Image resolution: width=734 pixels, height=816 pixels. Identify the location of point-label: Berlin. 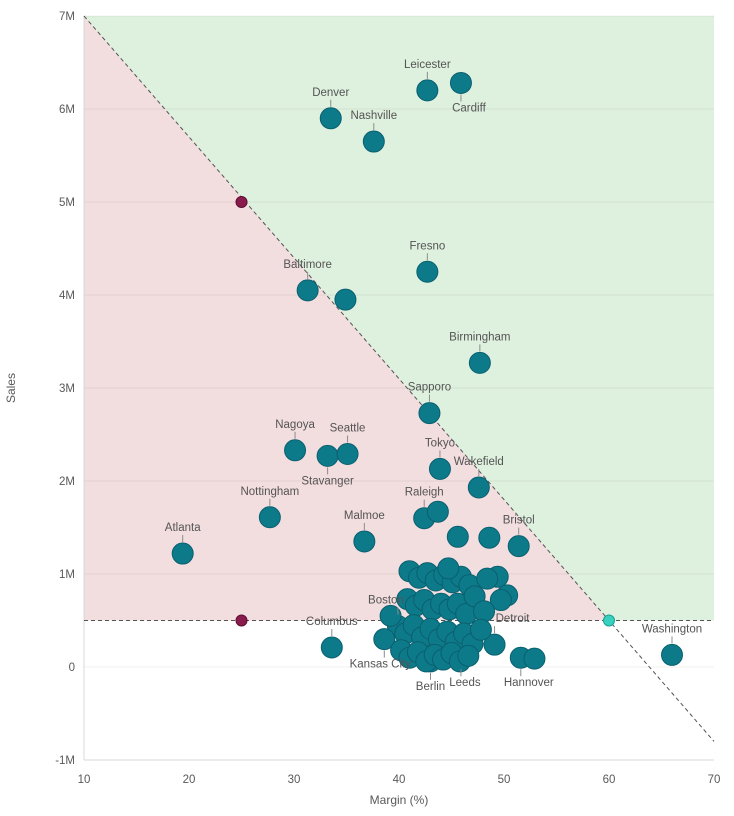
(430, 687).